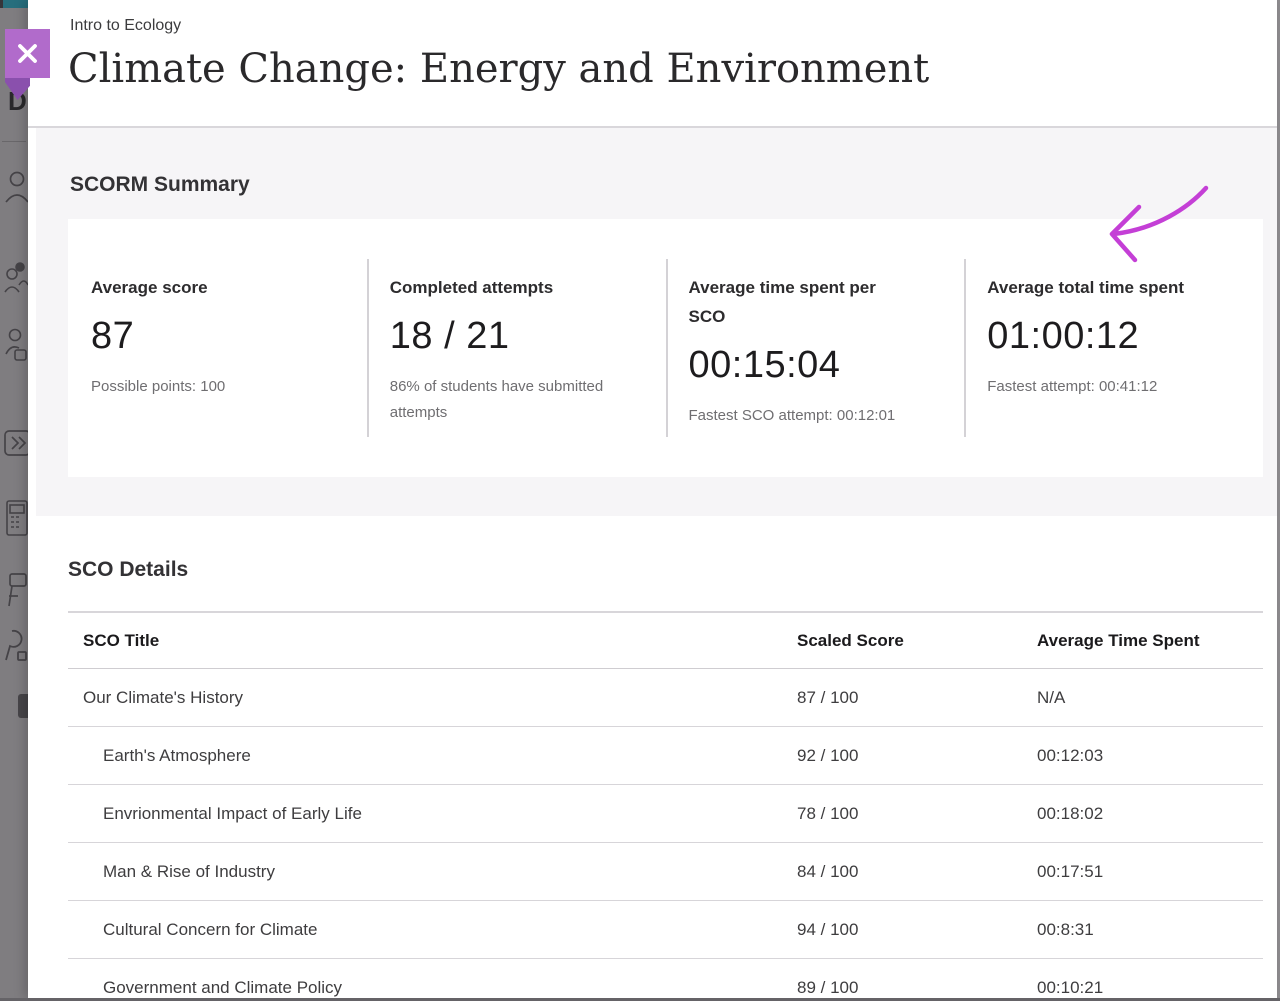 The height and width of the screenshot is (1001, 1280). What do you see at coordinates (126, 25) in the screenshot?
I see `breadcrumb: Intro to Ecology` at bounding box center [126, 25].